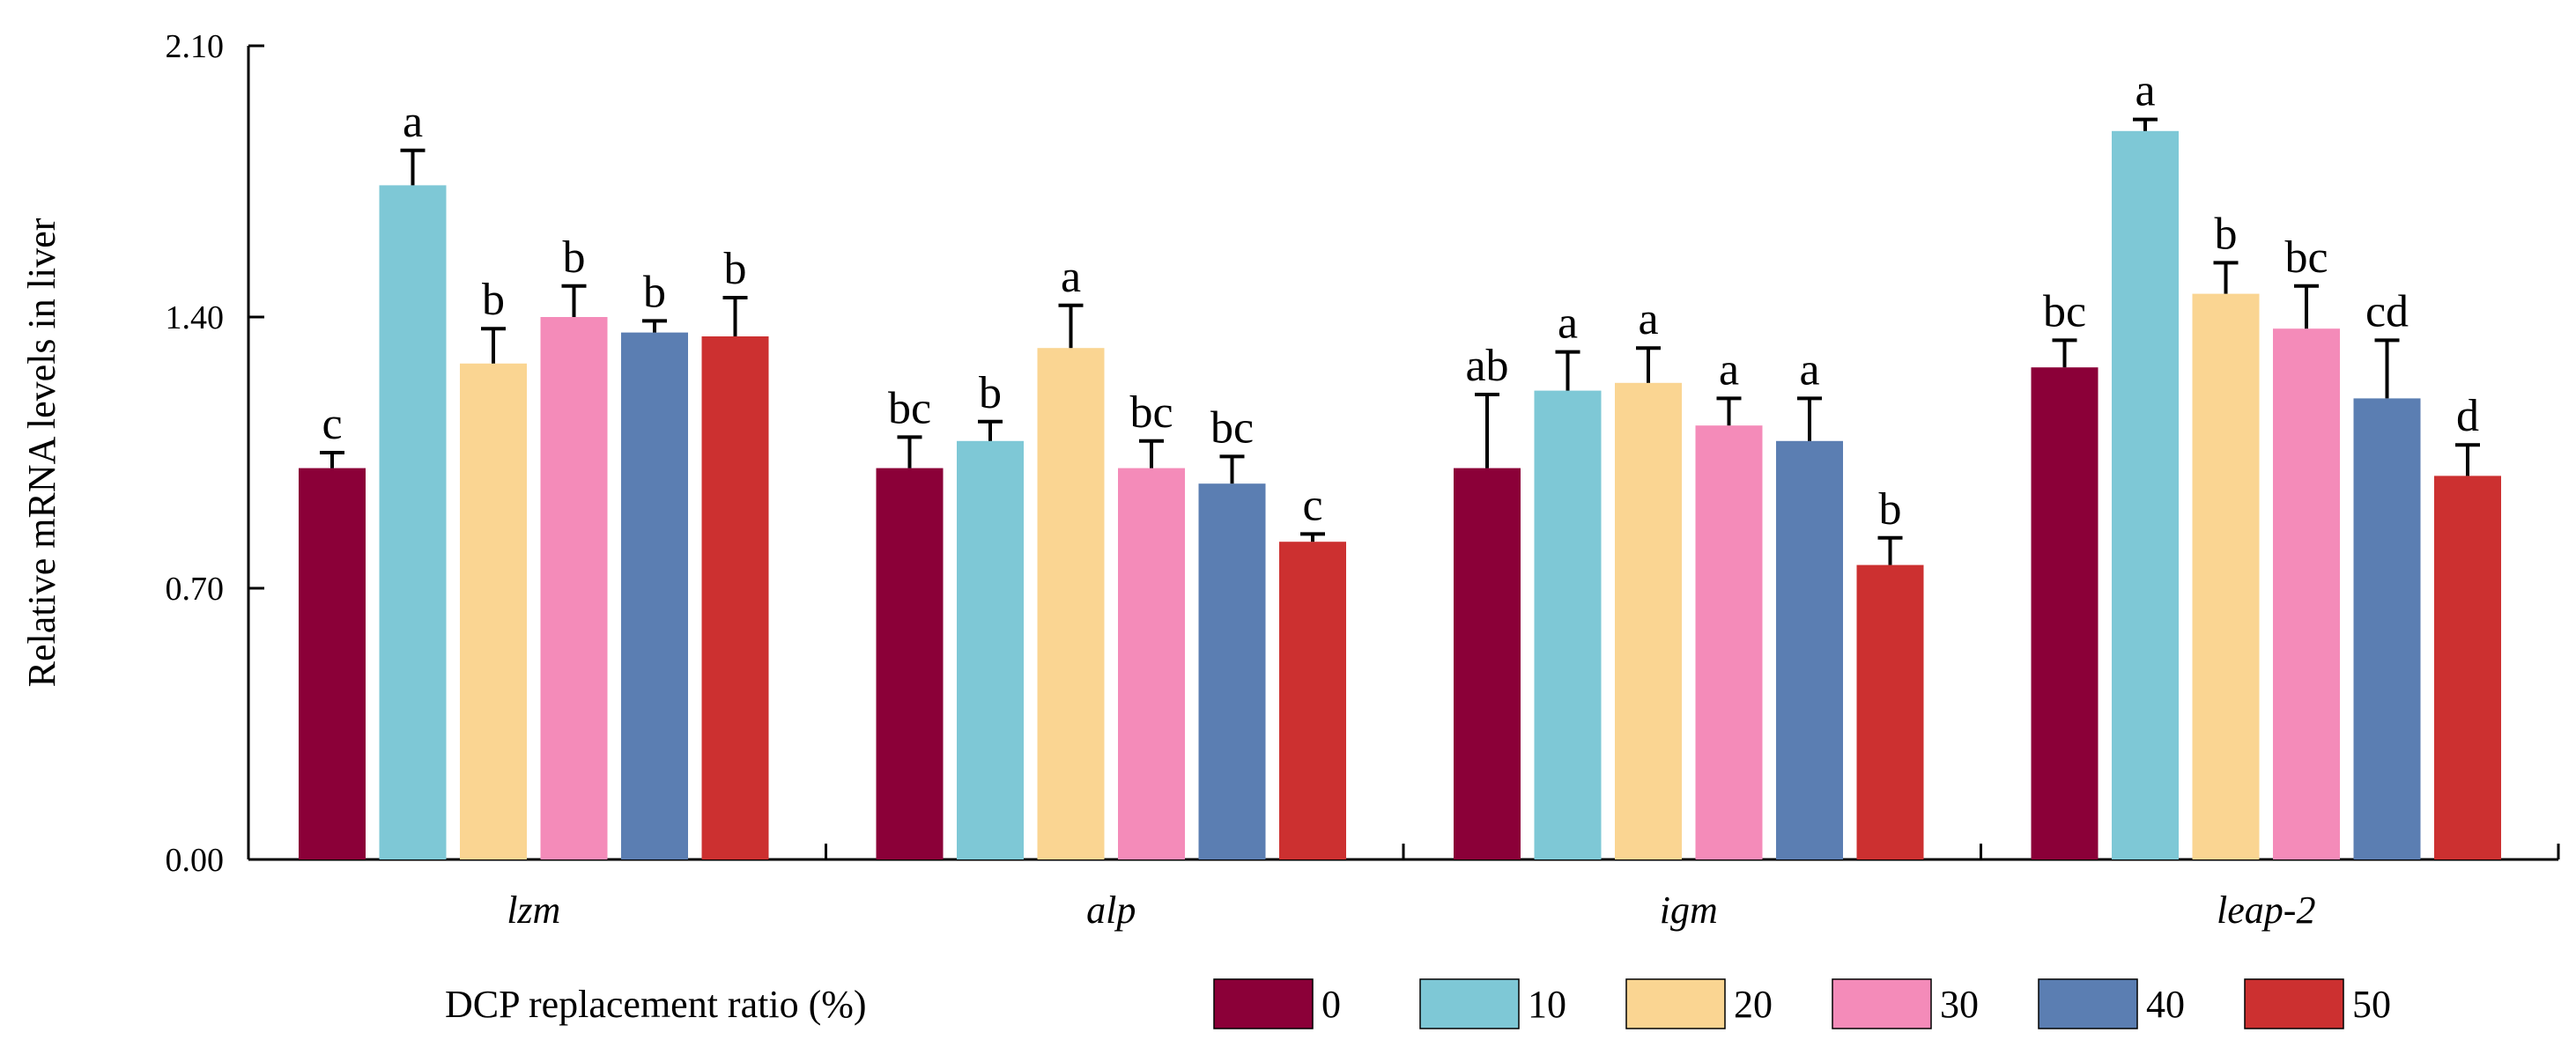  Describe the element at coordinates (991, 393) in the screenshot. I see `sig-letter-alp-10: b` at that location.